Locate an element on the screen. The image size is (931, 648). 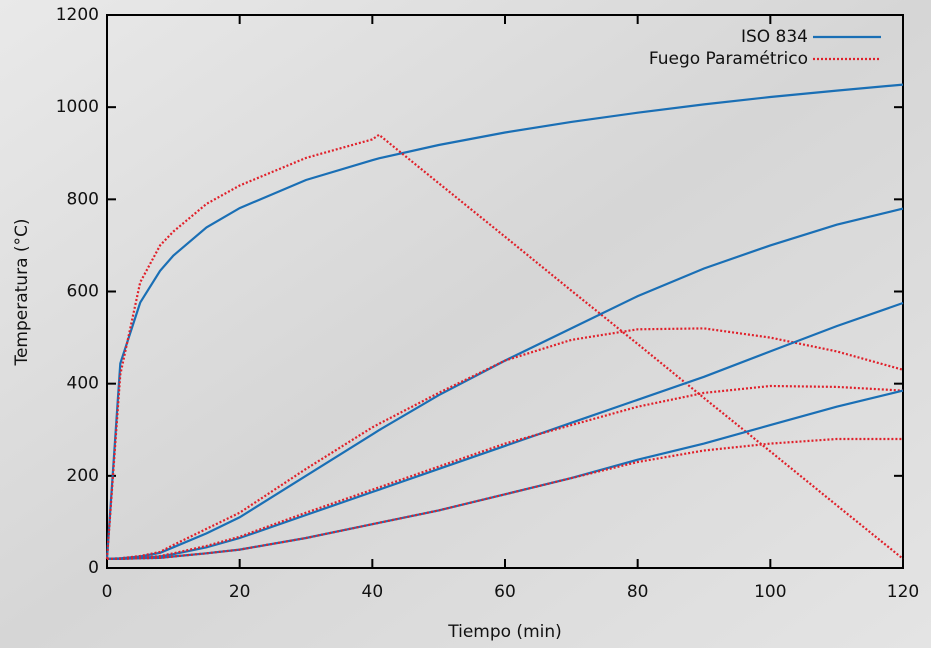
legend-label: ISO 834 is located at coordinates (774, 37).